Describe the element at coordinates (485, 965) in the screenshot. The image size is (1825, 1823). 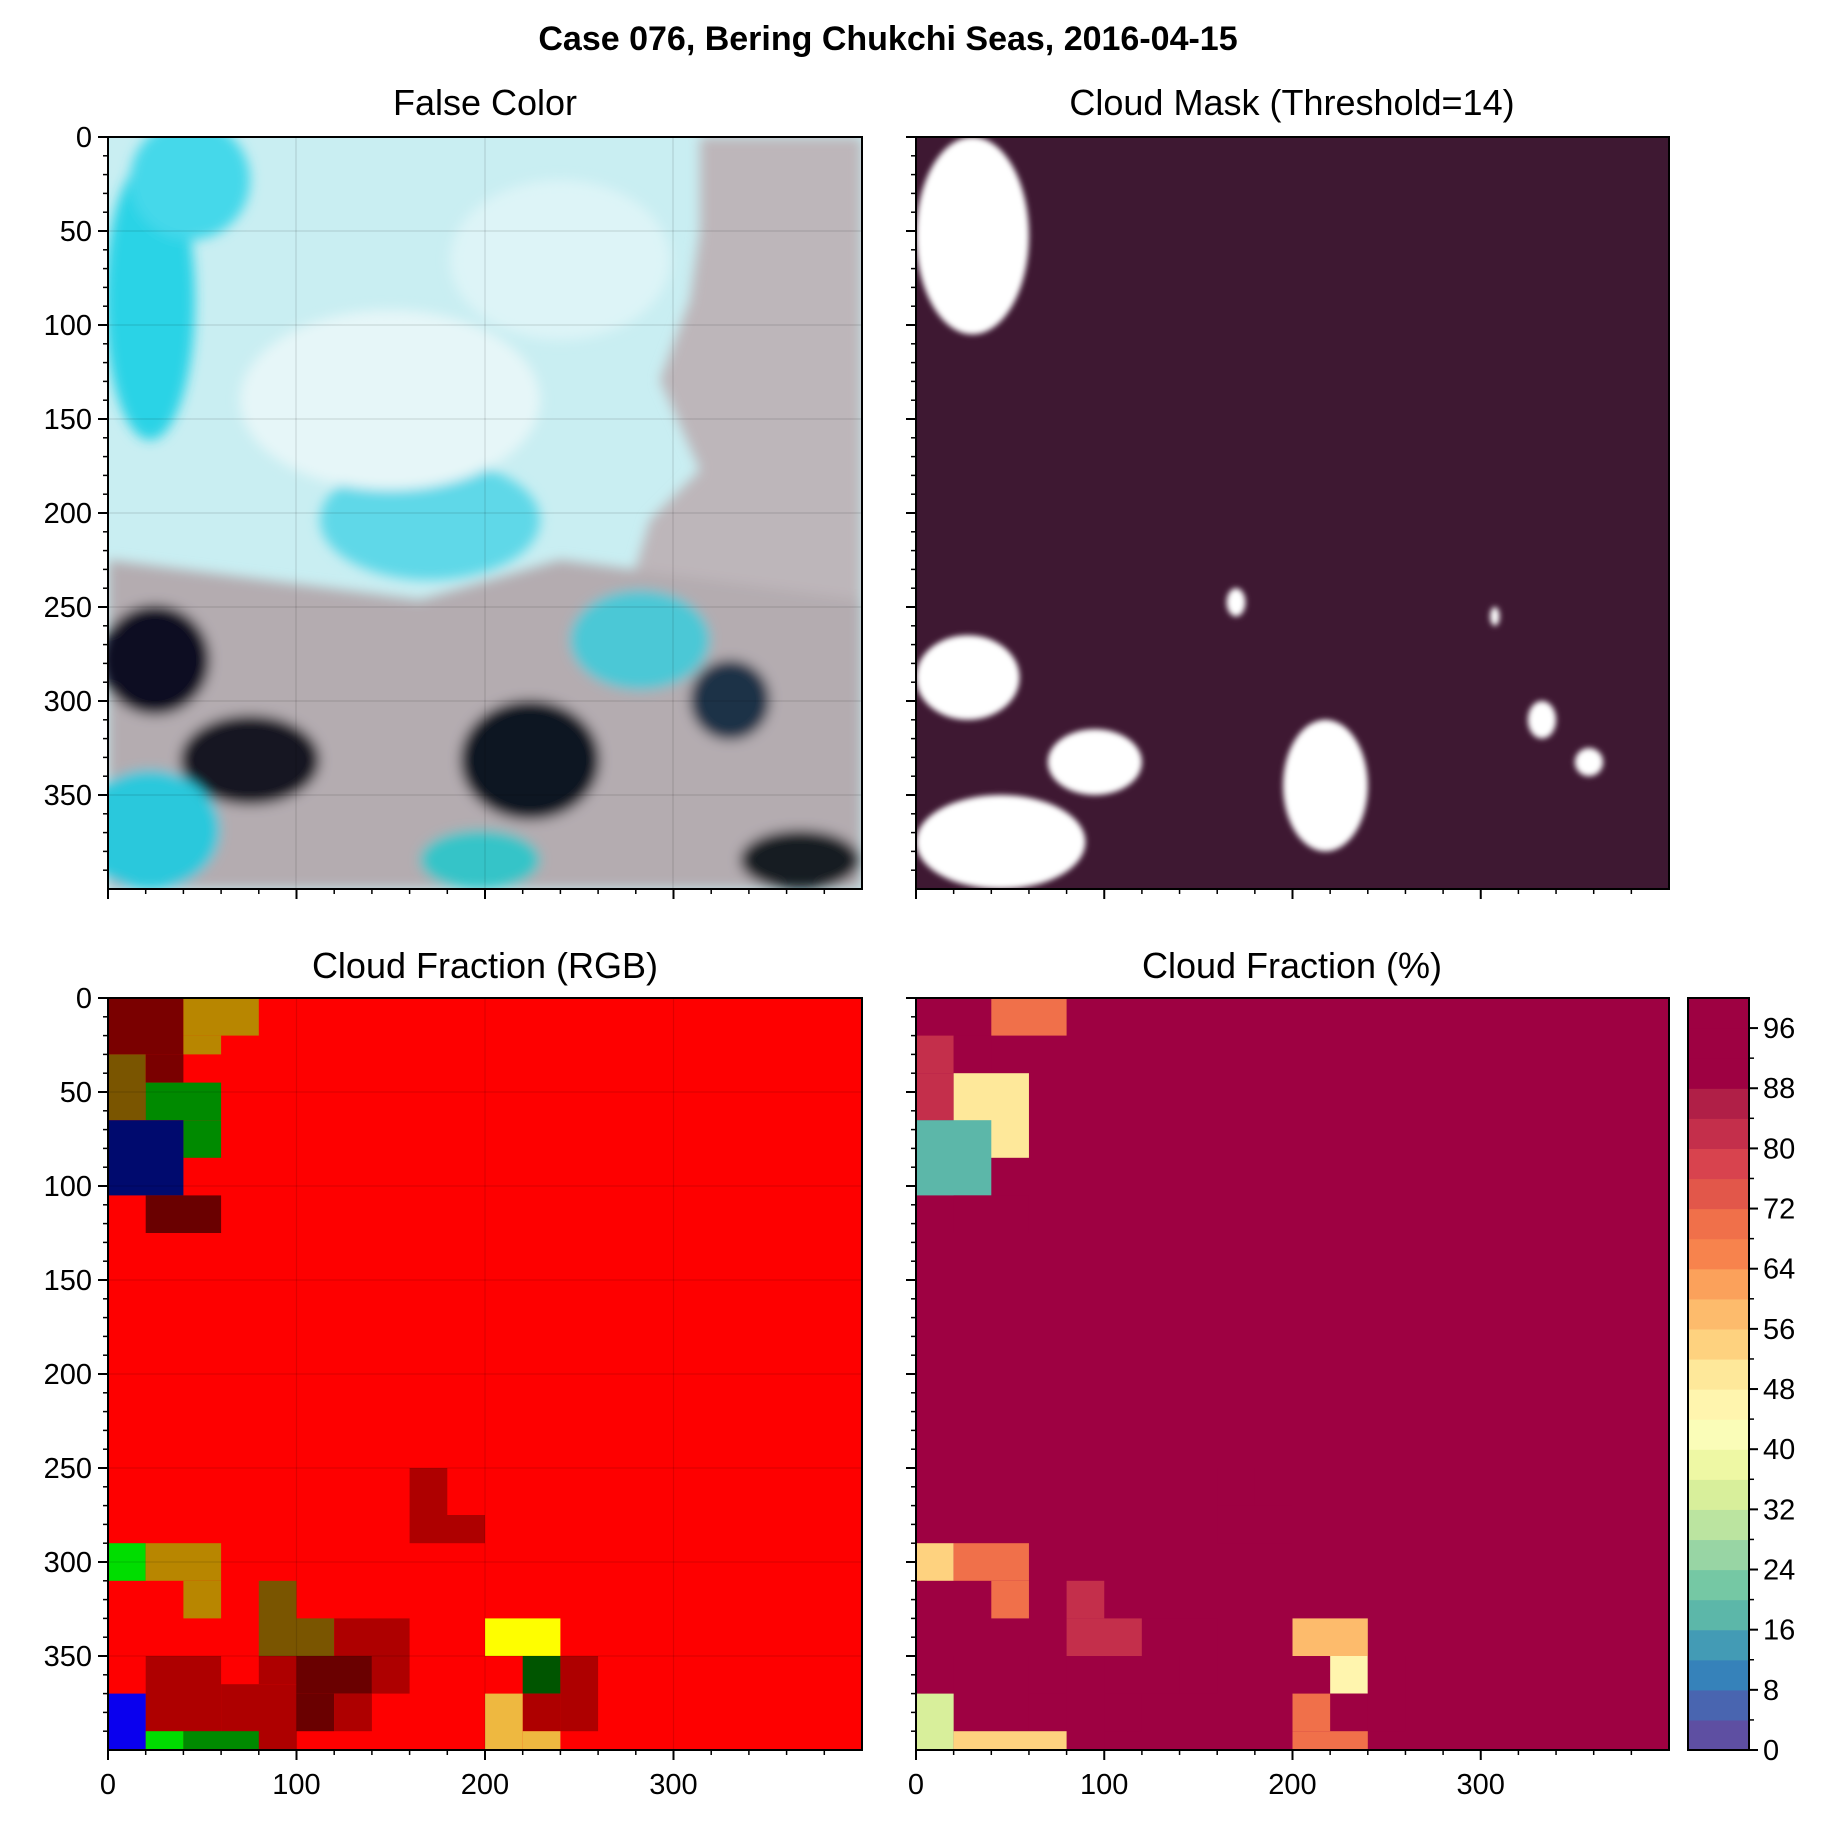
I see `panel-title-cloud-fraction-rgb: Cloud Fraction (RGB)` at that location.